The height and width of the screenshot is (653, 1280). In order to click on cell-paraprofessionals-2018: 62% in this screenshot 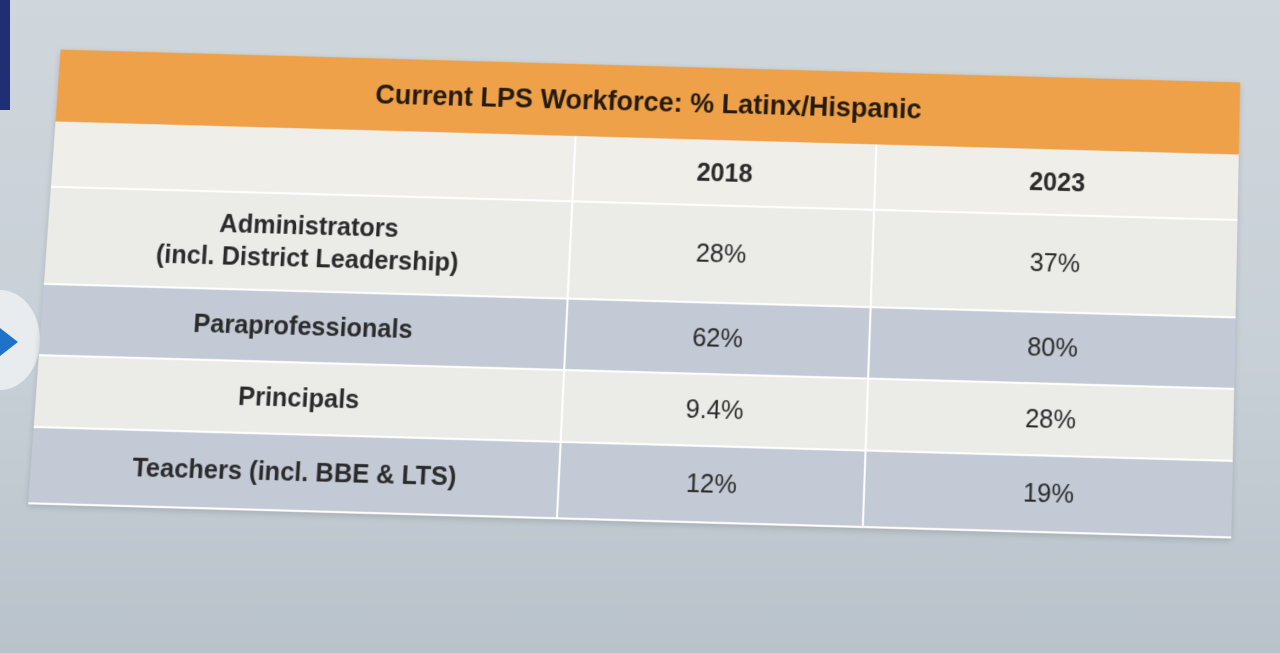, I will do `click(718, 340)`.